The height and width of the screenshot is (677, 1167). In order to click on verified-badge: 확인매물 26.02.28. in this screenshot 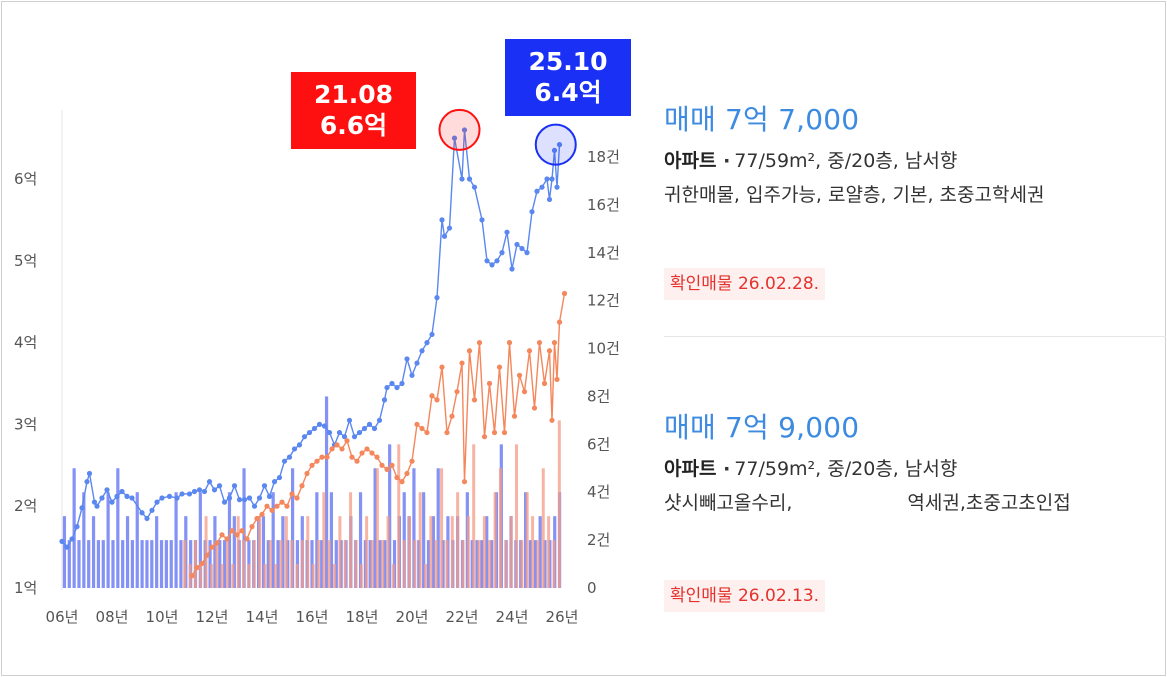, I will do `click(745, 284)`.